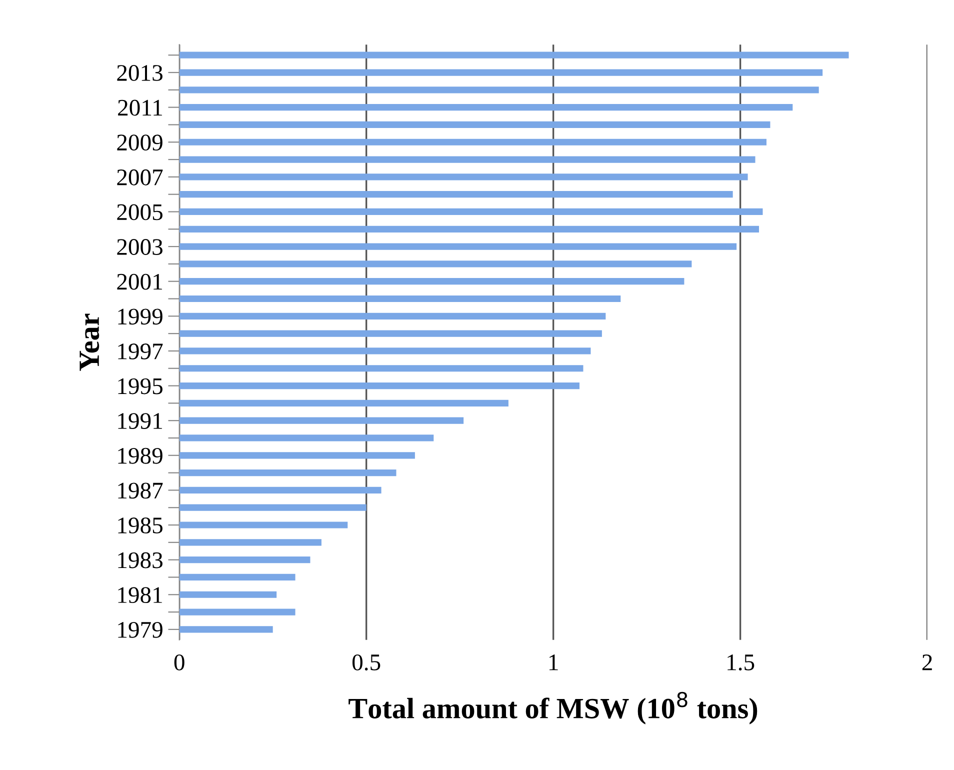 The width and height of the screenshot is (954, 770). What do you see at coordinates (139, 247) in the screenshot?
I see `y-tick-label: 2003` at bounding box center [139, 247].